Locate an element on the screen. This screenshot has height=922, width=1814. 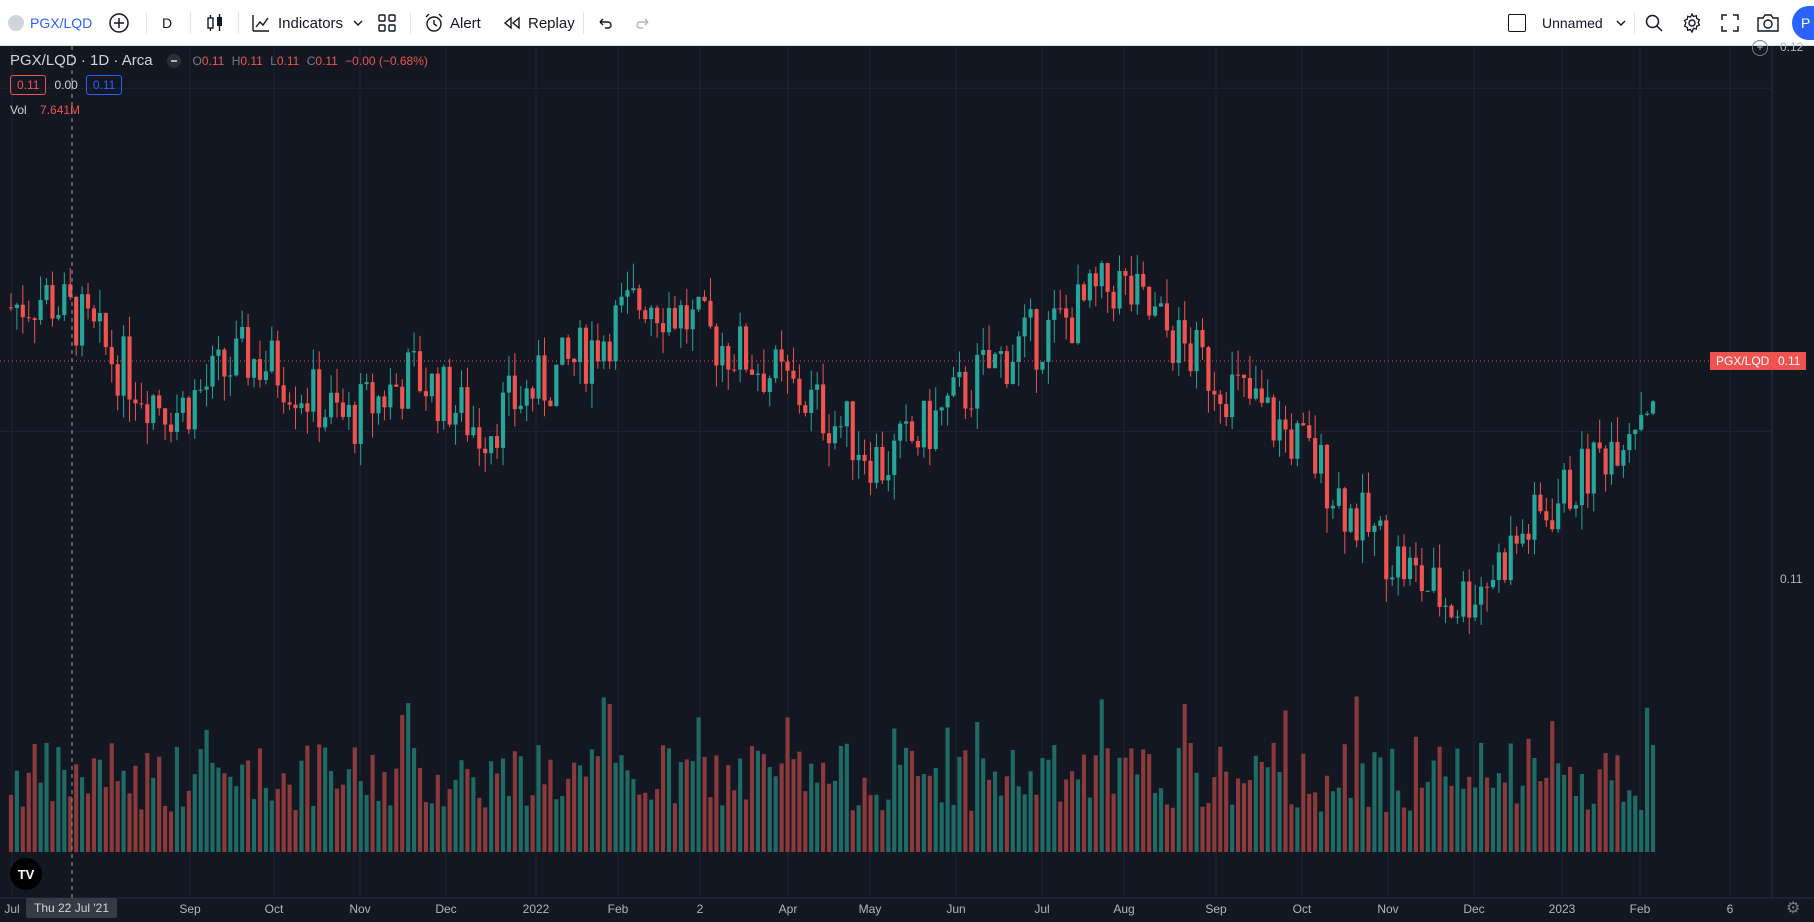
time-axis-label: Oct is located at coordinates (1302, 909).